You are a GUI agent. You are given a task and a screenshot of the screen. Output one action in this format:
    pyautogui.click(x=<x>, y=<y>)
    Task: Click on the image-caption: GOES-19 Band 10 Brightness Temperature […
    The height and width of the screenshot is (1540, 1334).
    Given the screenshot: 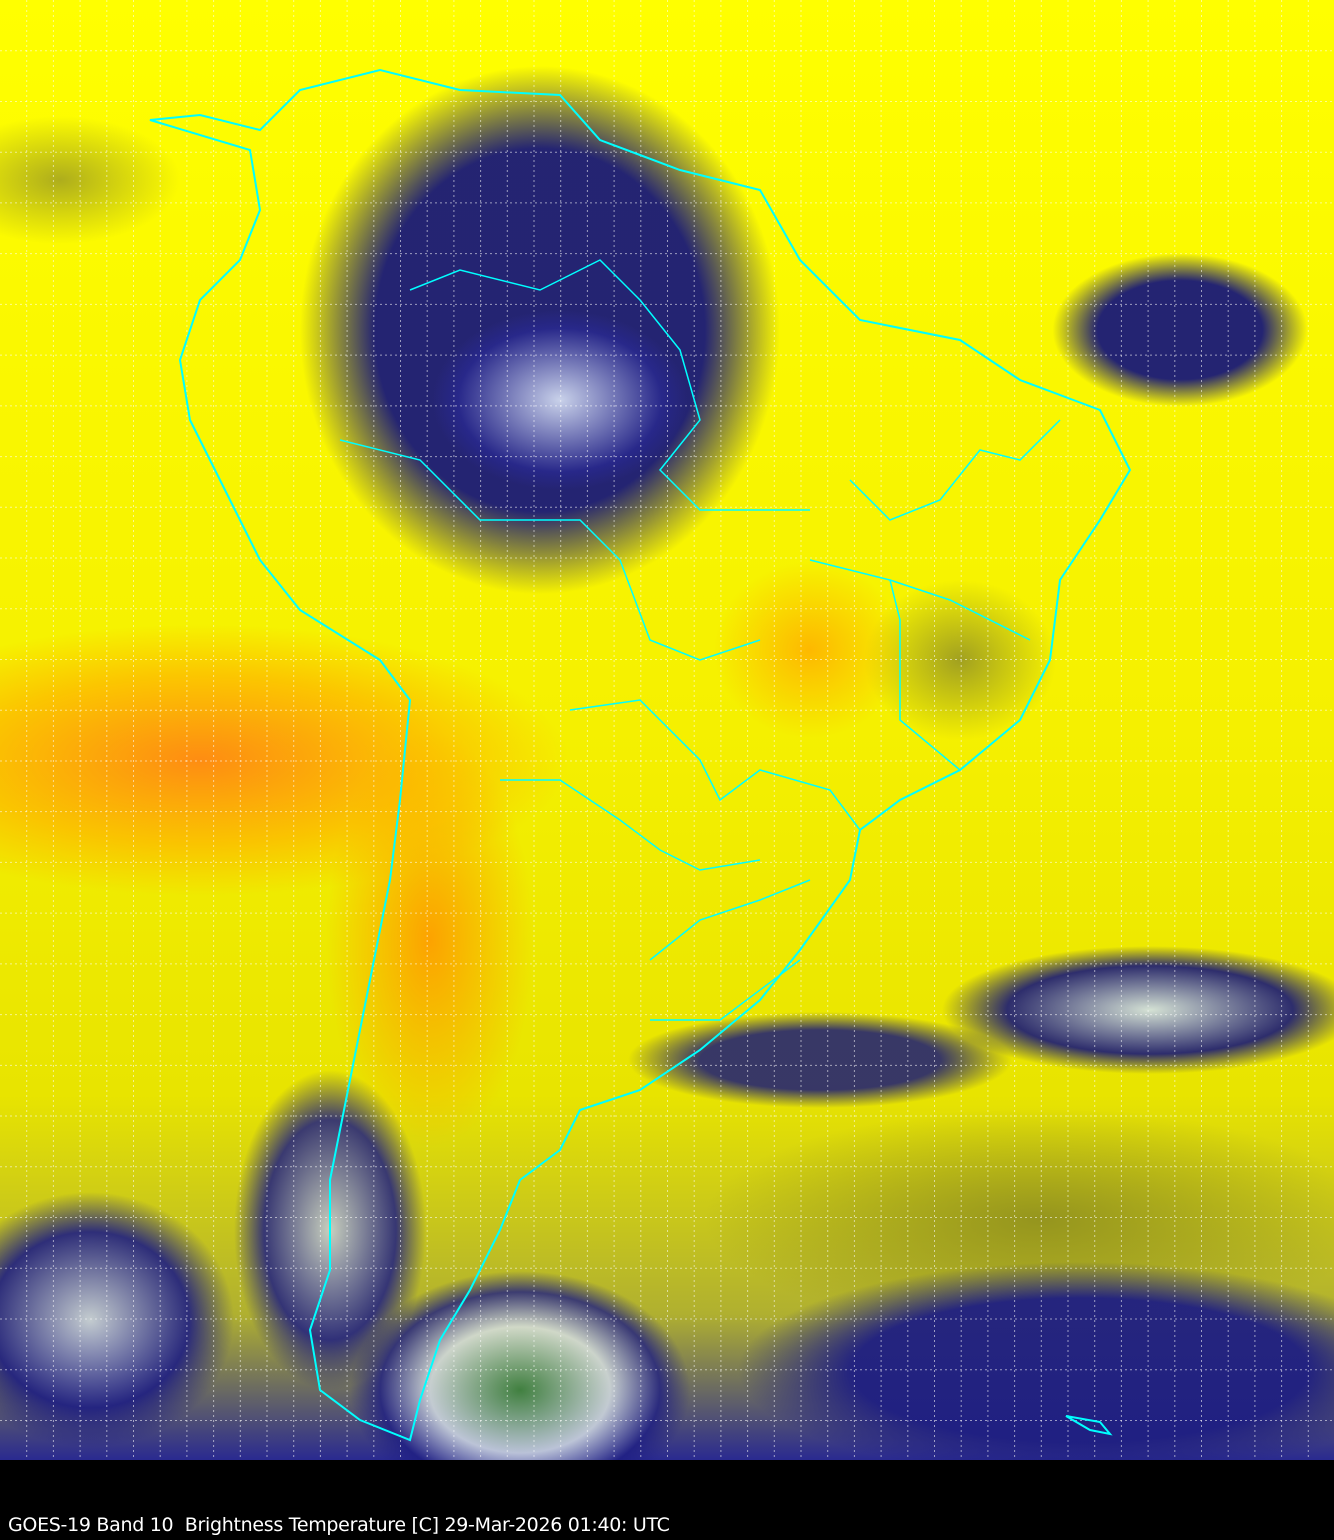 What is the action you would take?
    pyautogui.click(x=339, y=1525)
    